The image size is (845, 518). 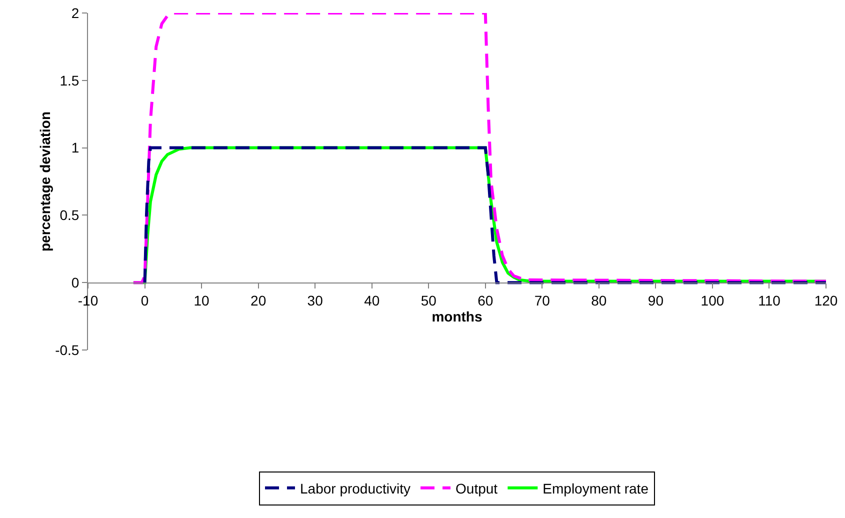 What do you see at coordinates (70, 215) in the screenshot?
I see `y-tick-label: 0.5` at bounding box center [70, 215].